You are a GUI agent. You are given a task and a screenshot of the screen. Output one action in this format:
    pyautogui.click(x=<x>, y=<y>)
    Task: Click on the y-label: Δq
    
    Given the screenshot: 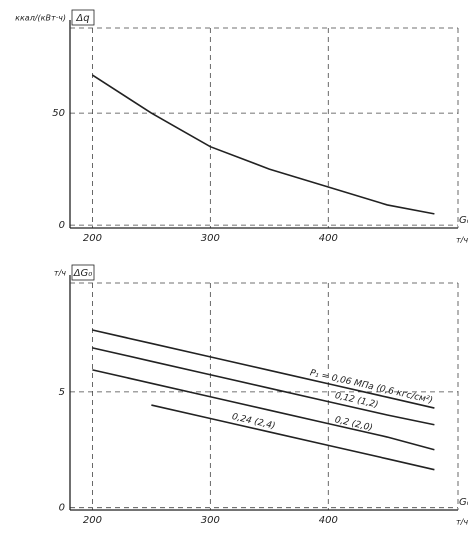 What is the action you would take?
    pyautogui.click(x=82, y=18)
    